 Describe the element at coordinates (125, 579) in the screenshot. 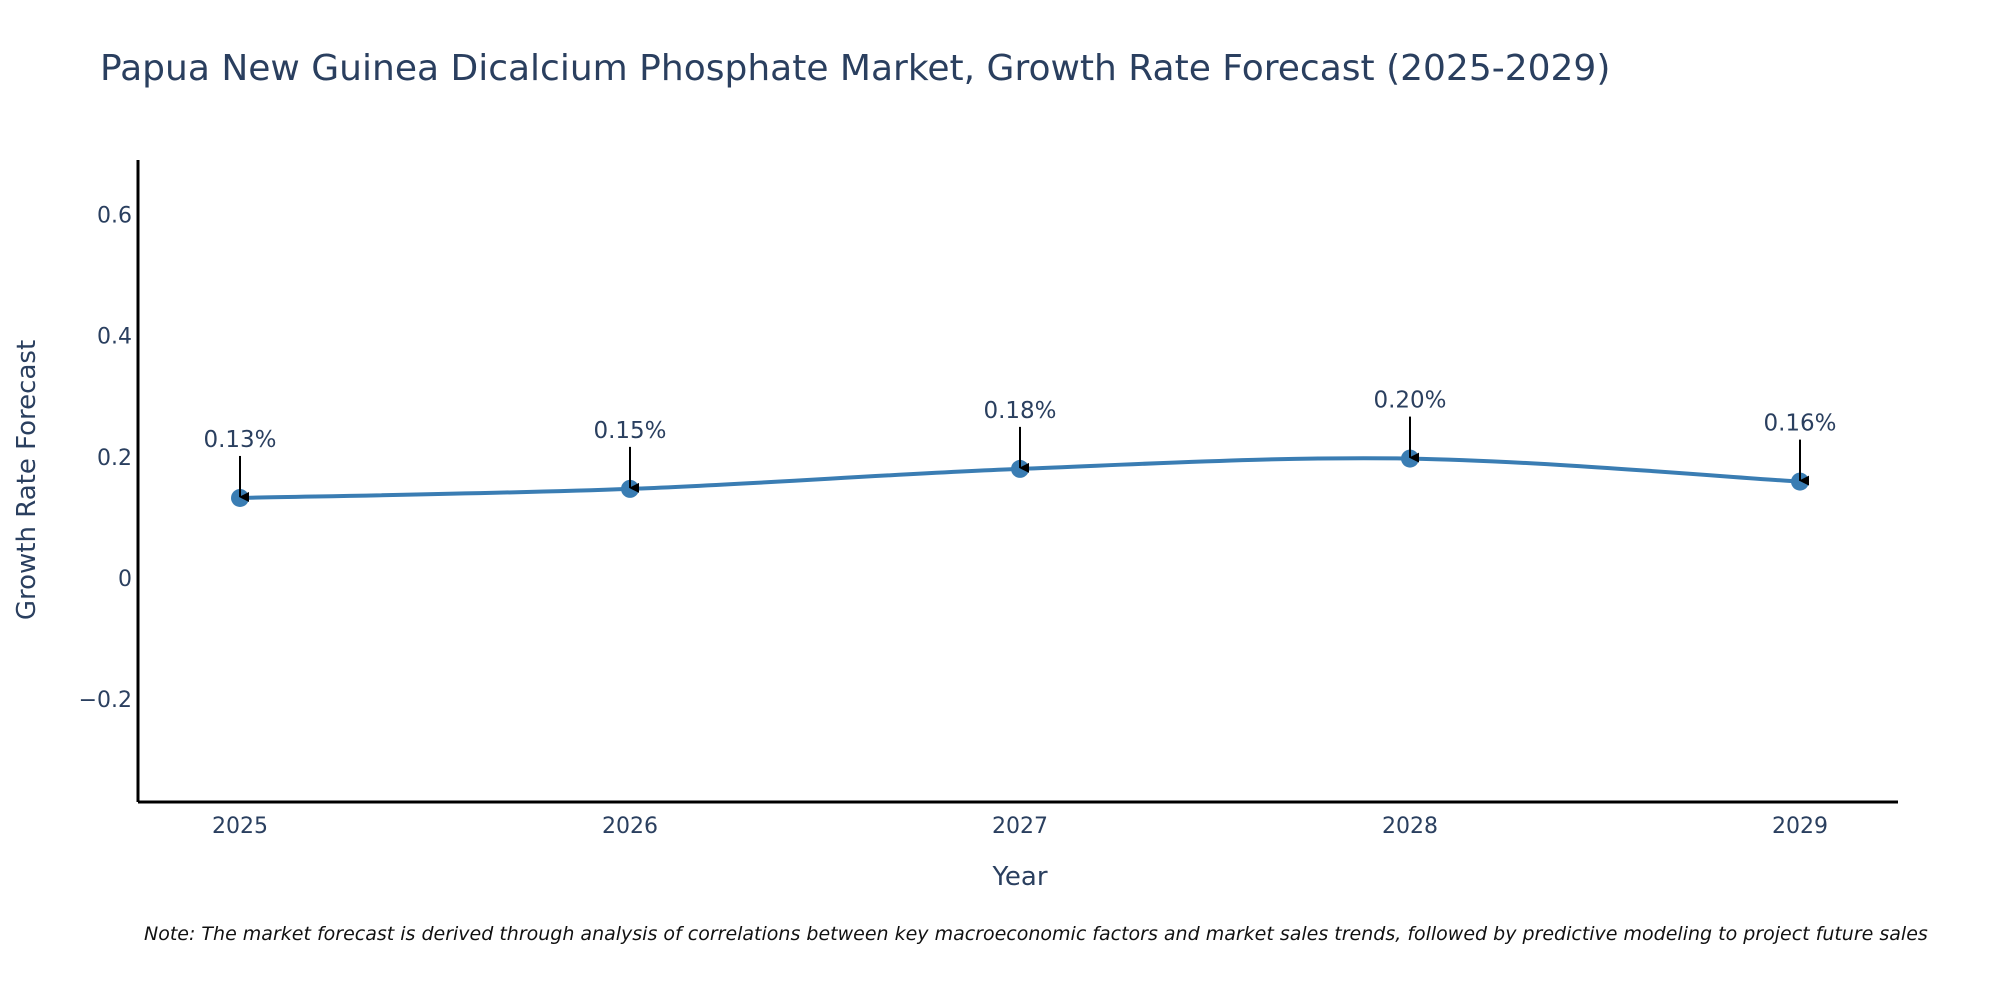

I see `y-tick-label: 0` at that location.